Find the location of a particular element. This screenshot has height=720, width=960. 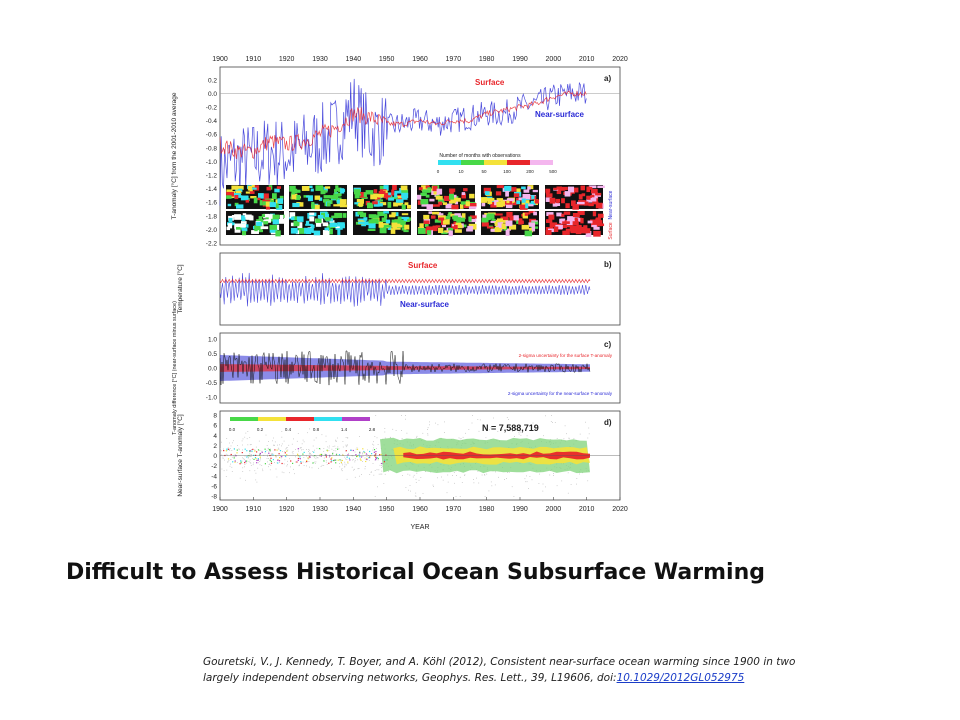

y-tick-label-a: 0.0 is located at coordinates (212, 94).